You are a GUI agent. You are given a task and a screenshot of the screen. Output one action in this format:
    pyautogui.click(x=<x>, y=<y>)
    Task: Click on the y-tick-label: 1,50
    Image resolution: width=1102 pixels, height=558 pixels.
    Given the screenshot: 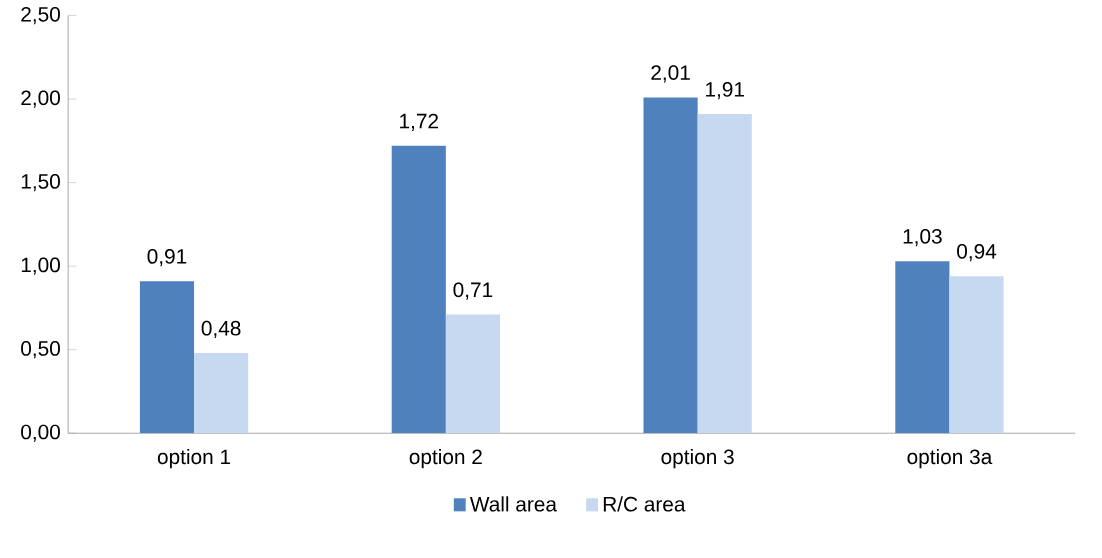 What is the action you would take?
    pyautogui.click(x=40, y=183)
    